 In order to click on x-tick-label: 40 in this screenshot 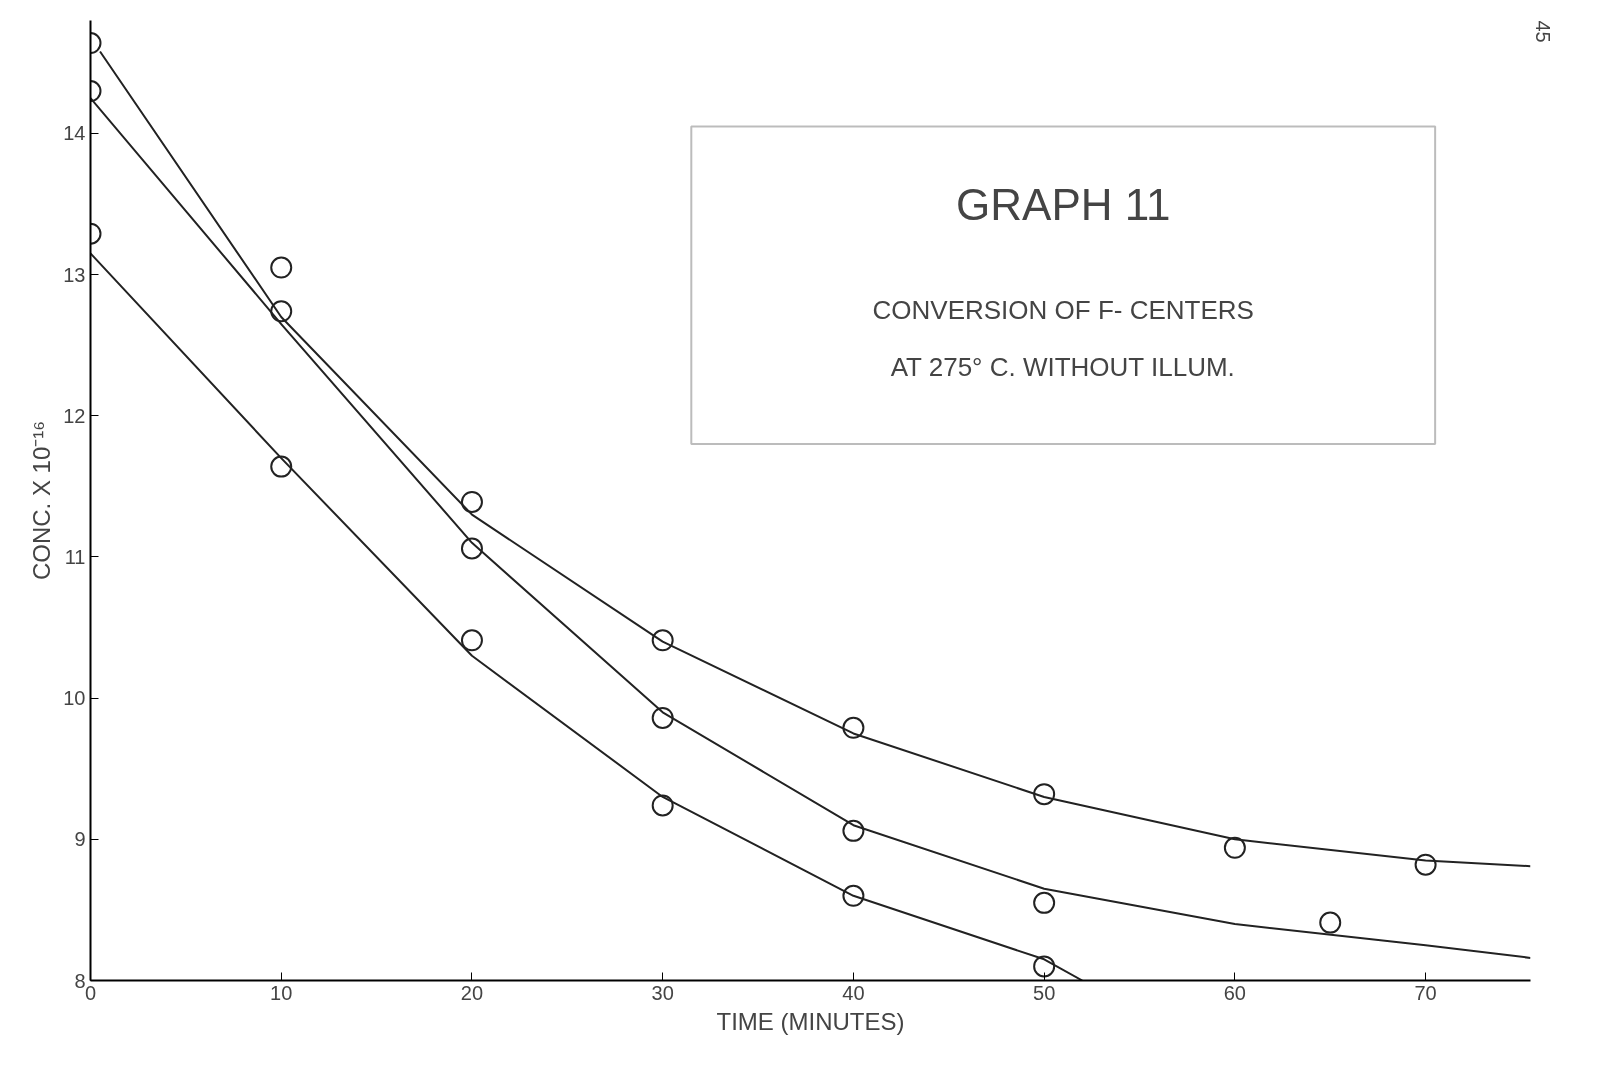, I will do `click(853, 992)`.